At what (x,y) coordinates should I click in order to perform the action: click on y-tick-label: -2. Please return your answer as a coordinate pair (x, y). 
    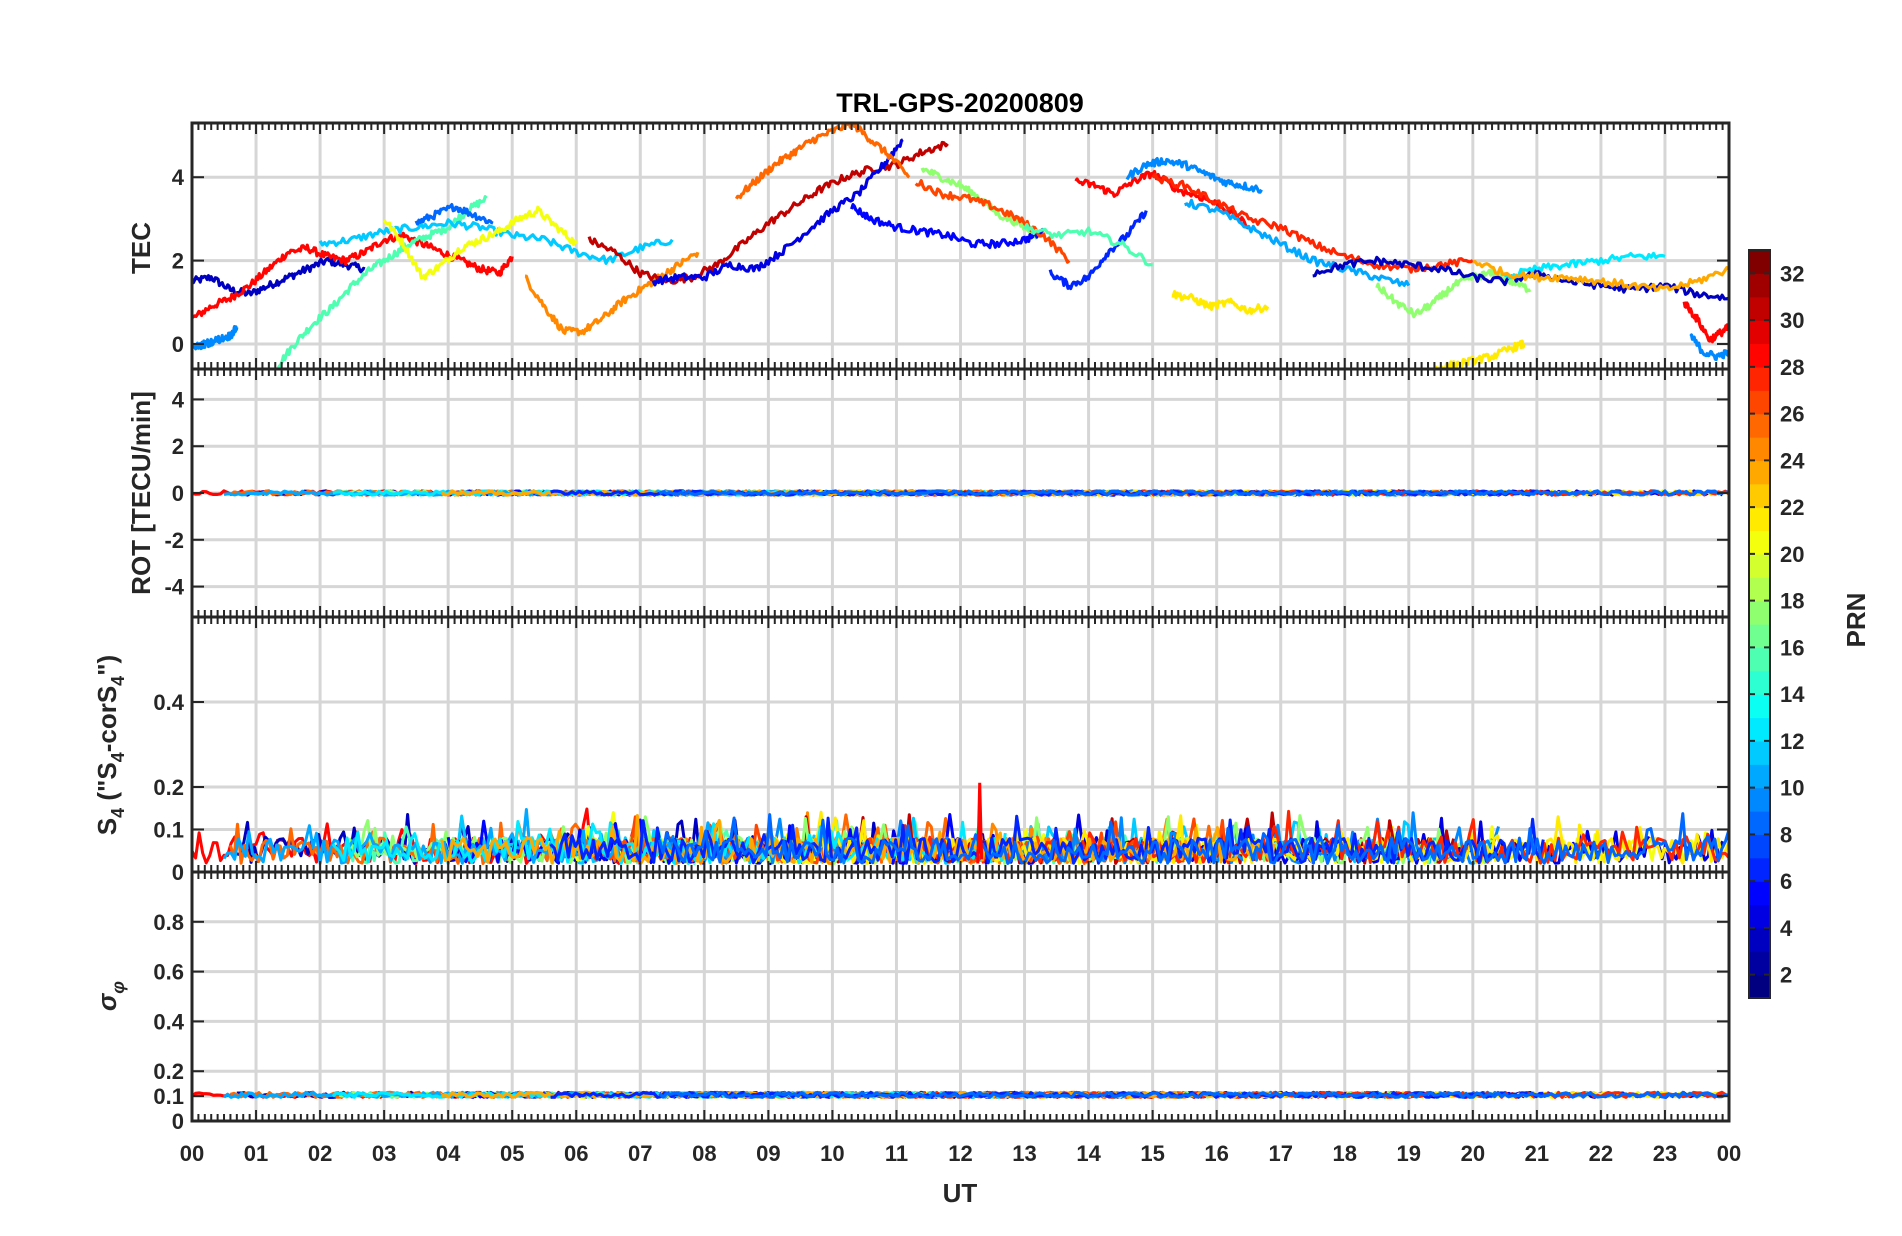
    Looking at the image, I should click on (174, 540).